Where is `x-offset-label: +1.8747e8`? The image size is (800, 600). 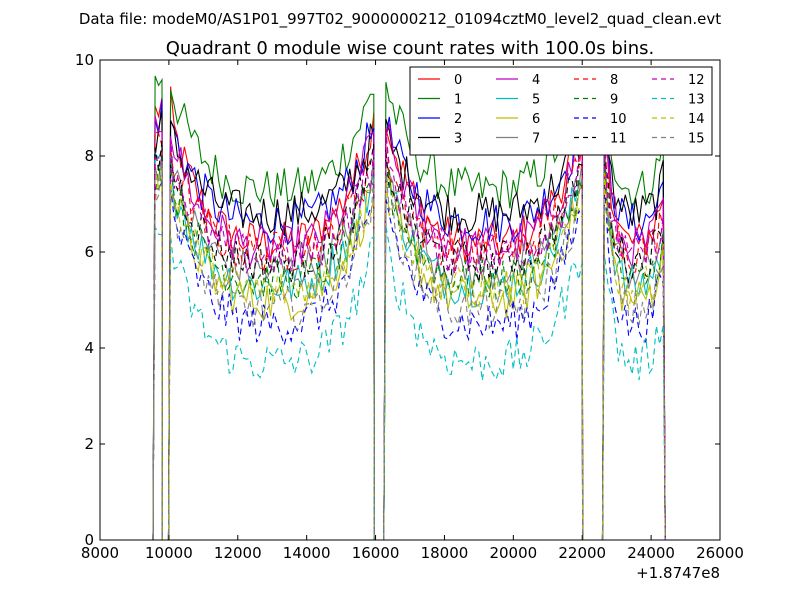
x-offset-label: +1.8747e8 is located at coordinates (678, 573).